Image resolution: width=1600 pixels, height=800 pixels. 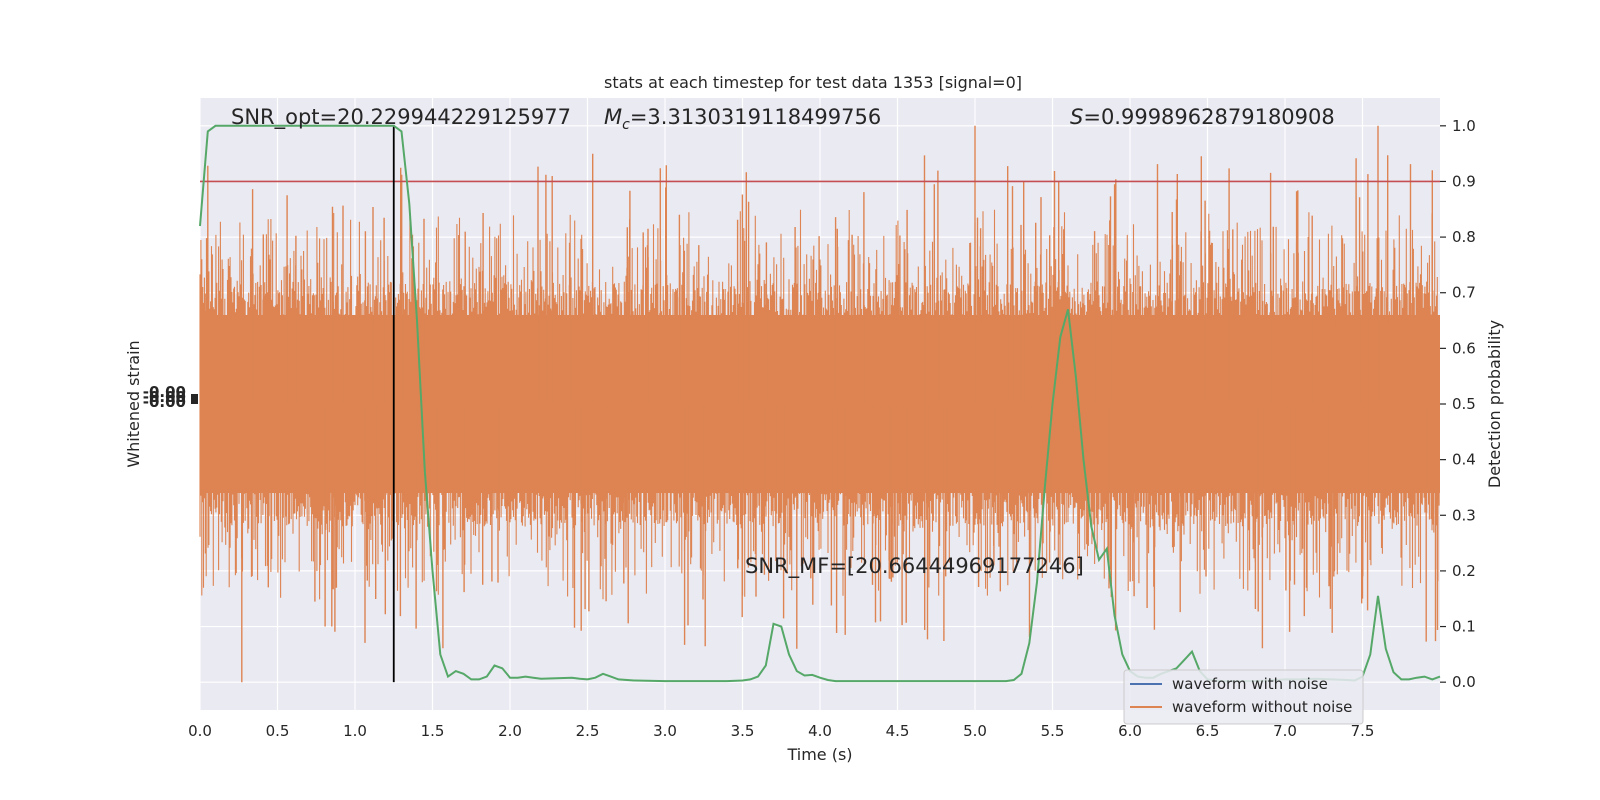 What do you see at coordinates (1464, 515) in the screenshot?
I see `right-tick-label: 0.3` at bounding box center [1464, 515].